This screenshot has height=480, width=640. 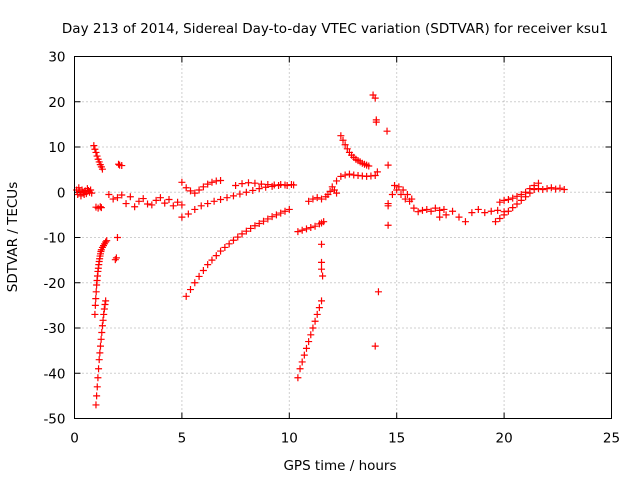 I want to click on series-seg-17-19hr, so click(x=472, y=215).